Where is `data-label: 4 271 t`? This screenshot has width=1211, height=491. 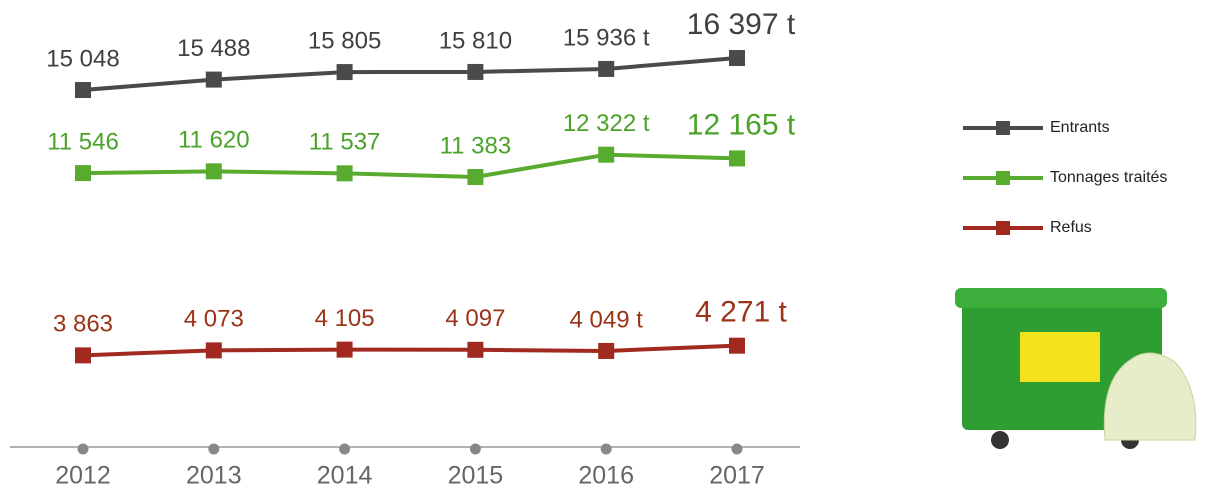
data-label: 4 271 t is located at coordinates (741, 312).